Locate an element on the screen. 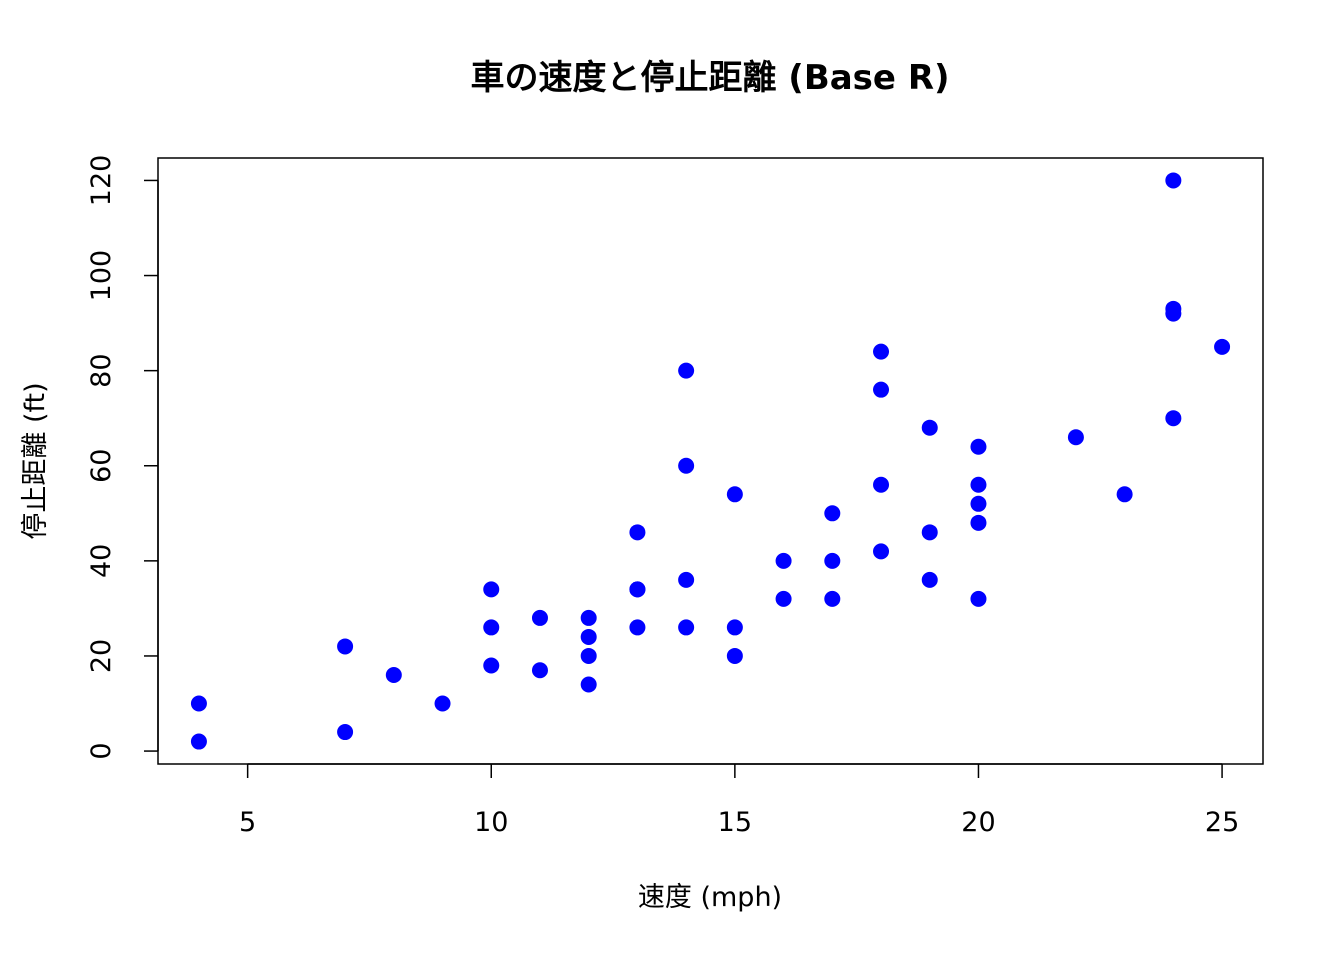 The width and height of the screenshot is (1344, 964). y-tick-label: 60 is located at coordinates (101, 466).